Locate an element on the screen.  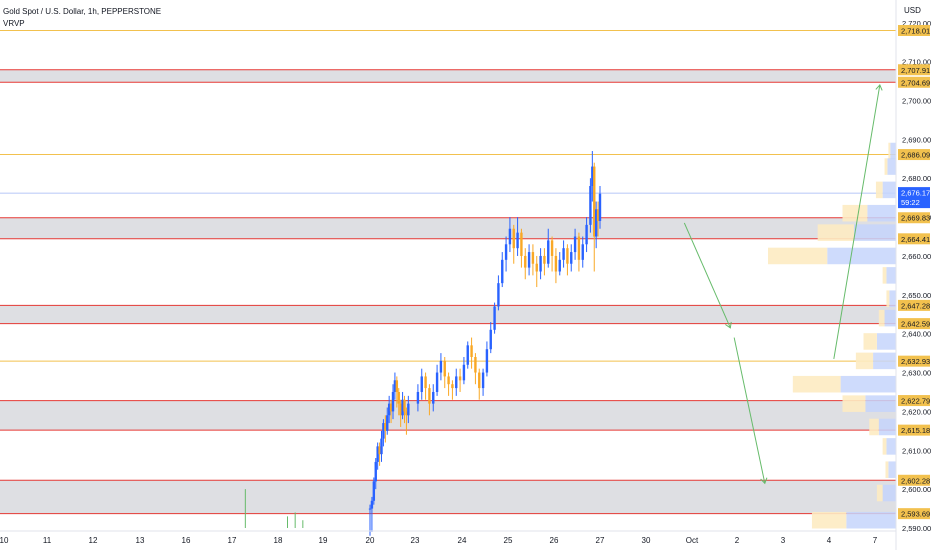
x-tick-label: 27 is located at coordinates (600, 540).